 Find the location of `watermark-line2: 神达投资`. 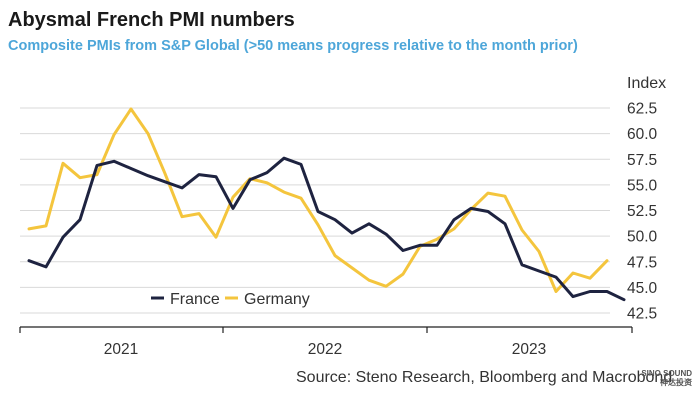

watermark-line2: 神达投资 is located at coordinates (676, 382).